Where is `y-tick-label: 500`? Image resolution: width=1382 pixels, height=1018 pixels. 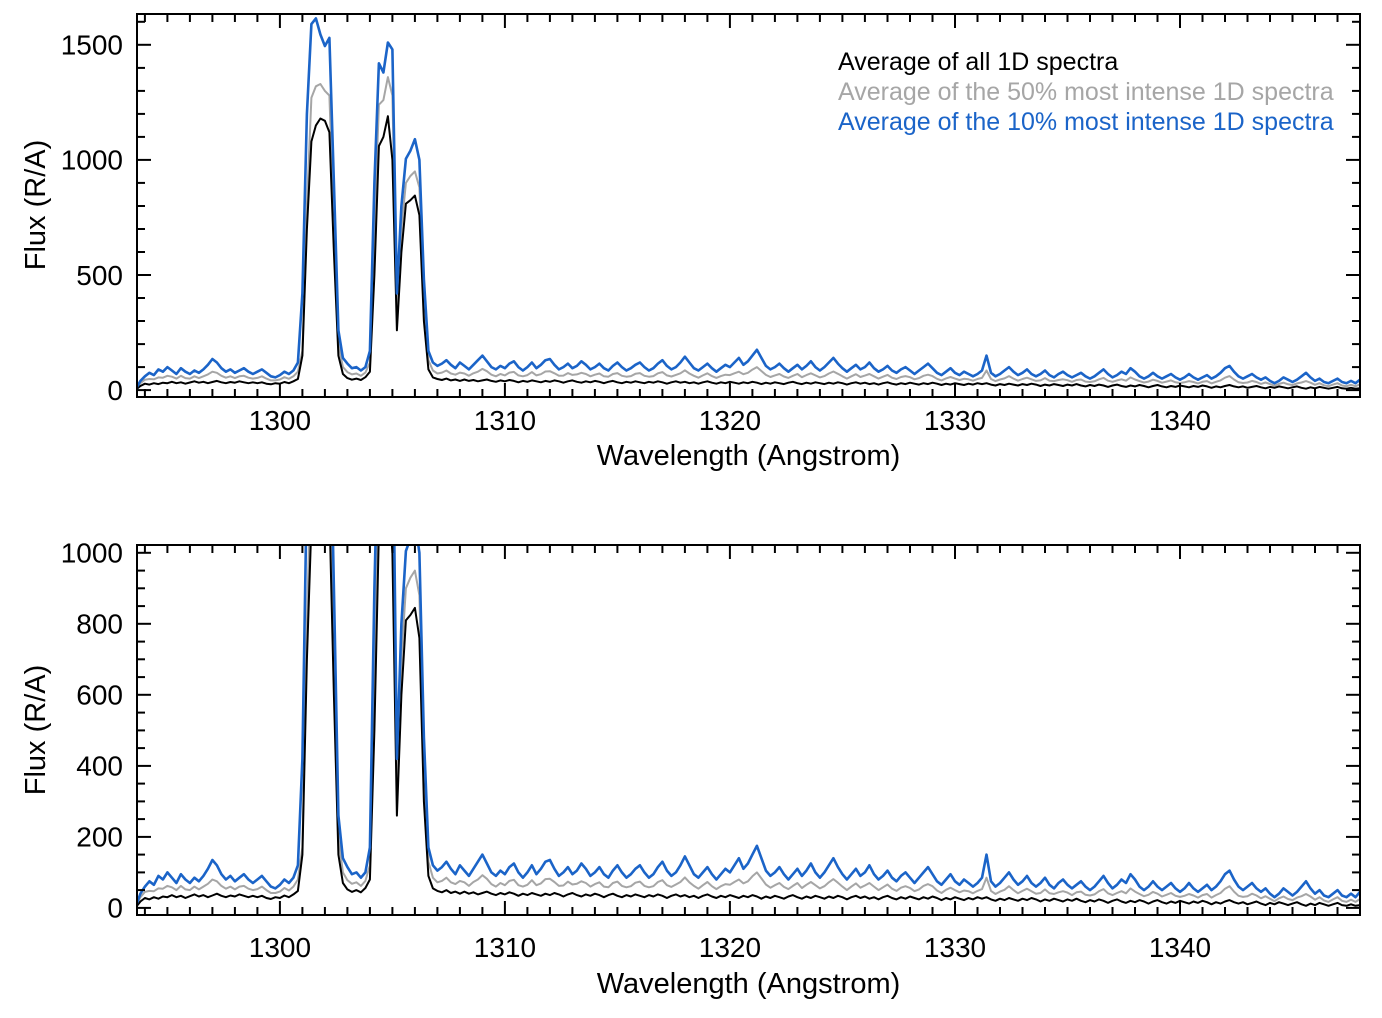 y-tick-label: 500 is located at coordinates (99, 275).